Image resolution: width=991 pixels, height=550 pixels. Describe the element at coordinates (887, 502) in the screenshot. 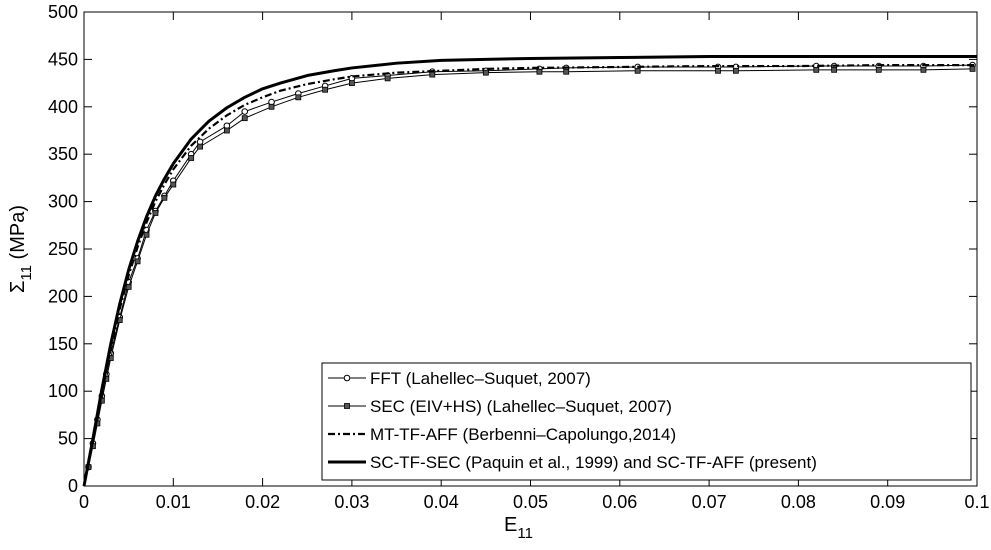

I see `x-tick-label: 0.09` at that location.